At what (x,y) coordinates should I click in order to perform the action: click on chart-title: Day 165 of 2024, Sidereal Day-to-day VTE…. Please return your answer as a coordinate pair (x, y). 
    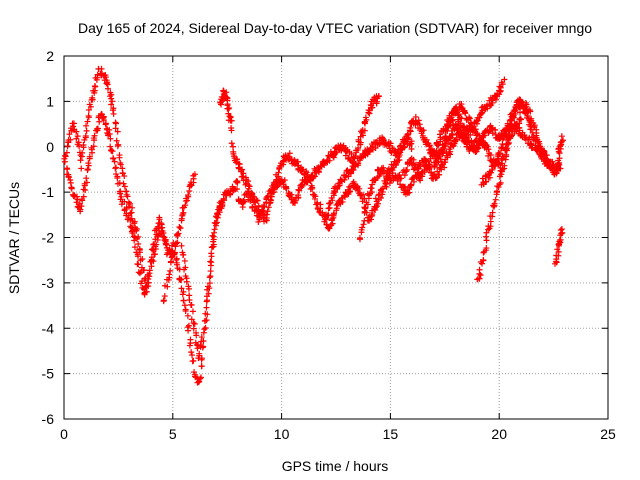
    Looking at the image, I should click on (335, 28).